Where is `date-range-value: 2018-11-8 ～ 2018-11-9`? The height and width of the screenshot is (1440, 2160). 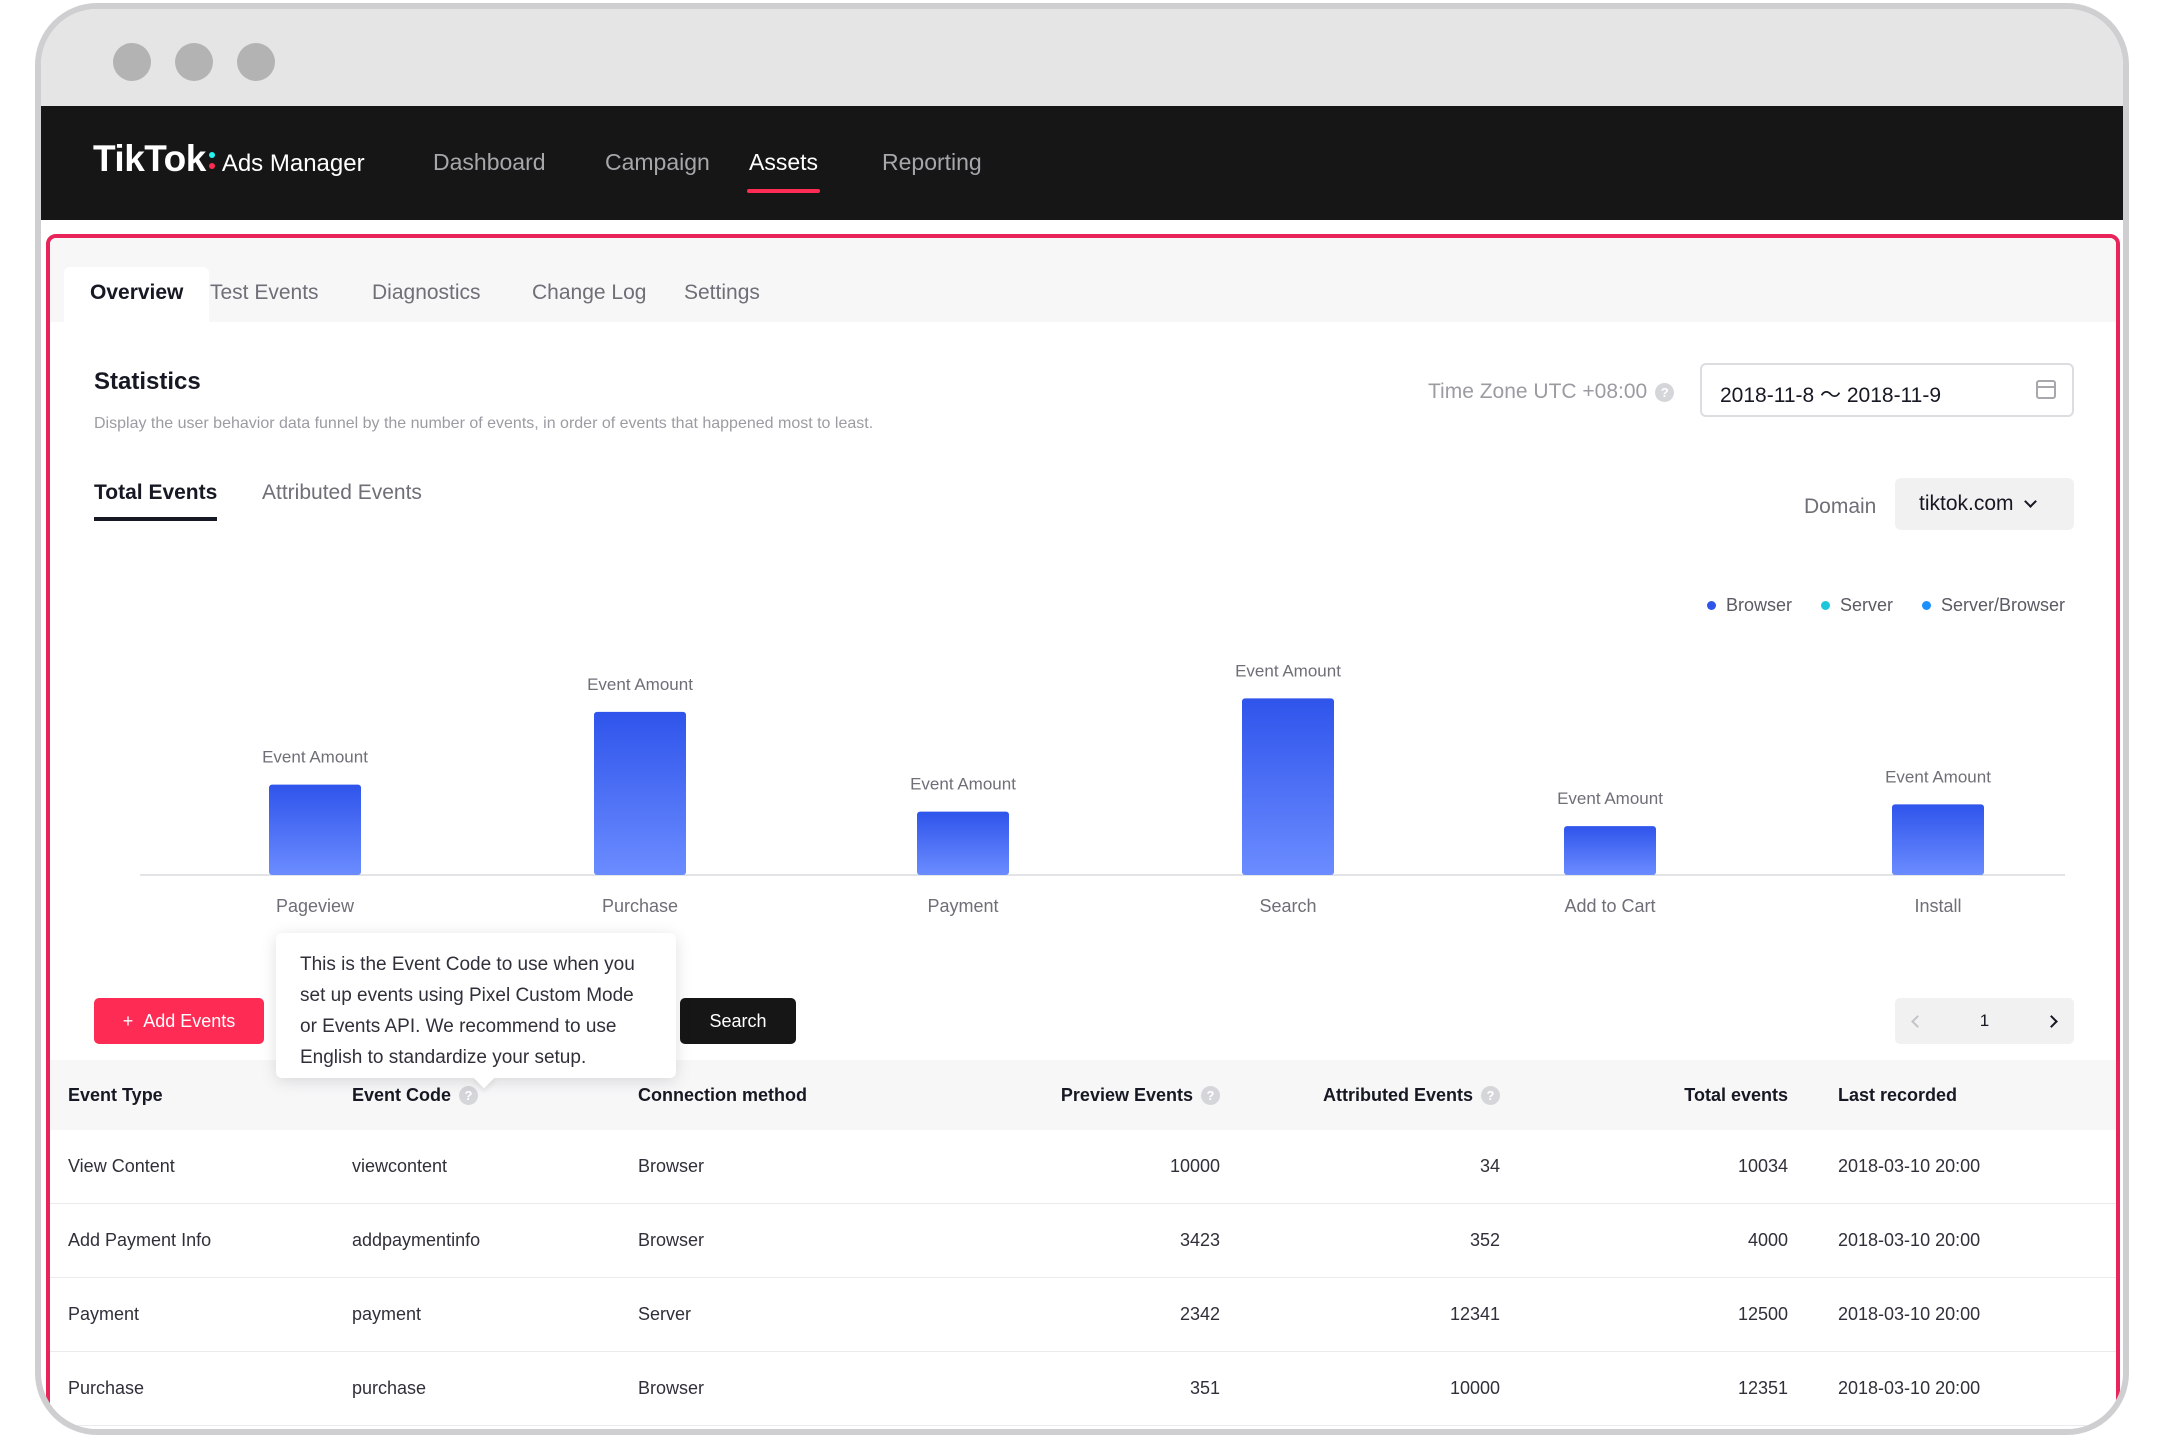 date-range-value: 2018-11-8 ～ 2018-11-9 is located at coordinates (1831, 395).